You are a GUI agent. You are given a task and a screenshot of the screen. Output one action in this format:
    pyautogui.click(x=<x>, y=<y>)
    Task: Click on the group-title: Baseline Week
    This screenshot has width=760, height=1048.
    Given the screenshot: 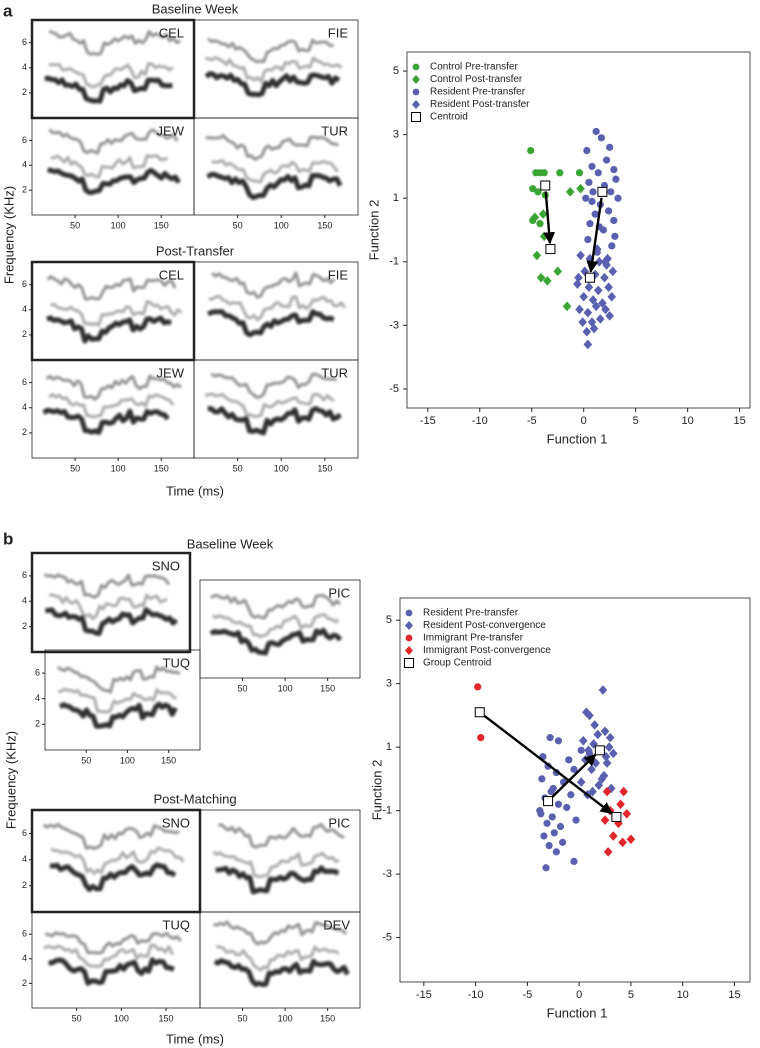 What is the action you would take?
    pyautogui.click(x=195, y=8)
    